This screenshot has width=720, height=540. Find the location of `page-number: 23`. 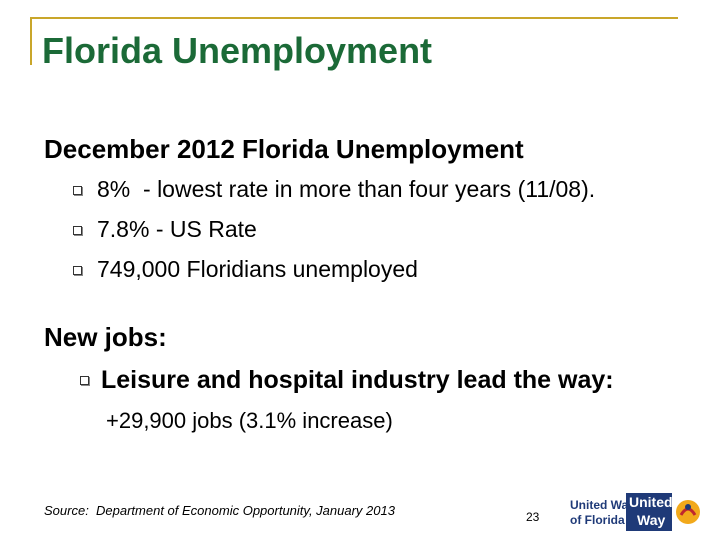

page-number: 23 is located at coordinates (533, 517).